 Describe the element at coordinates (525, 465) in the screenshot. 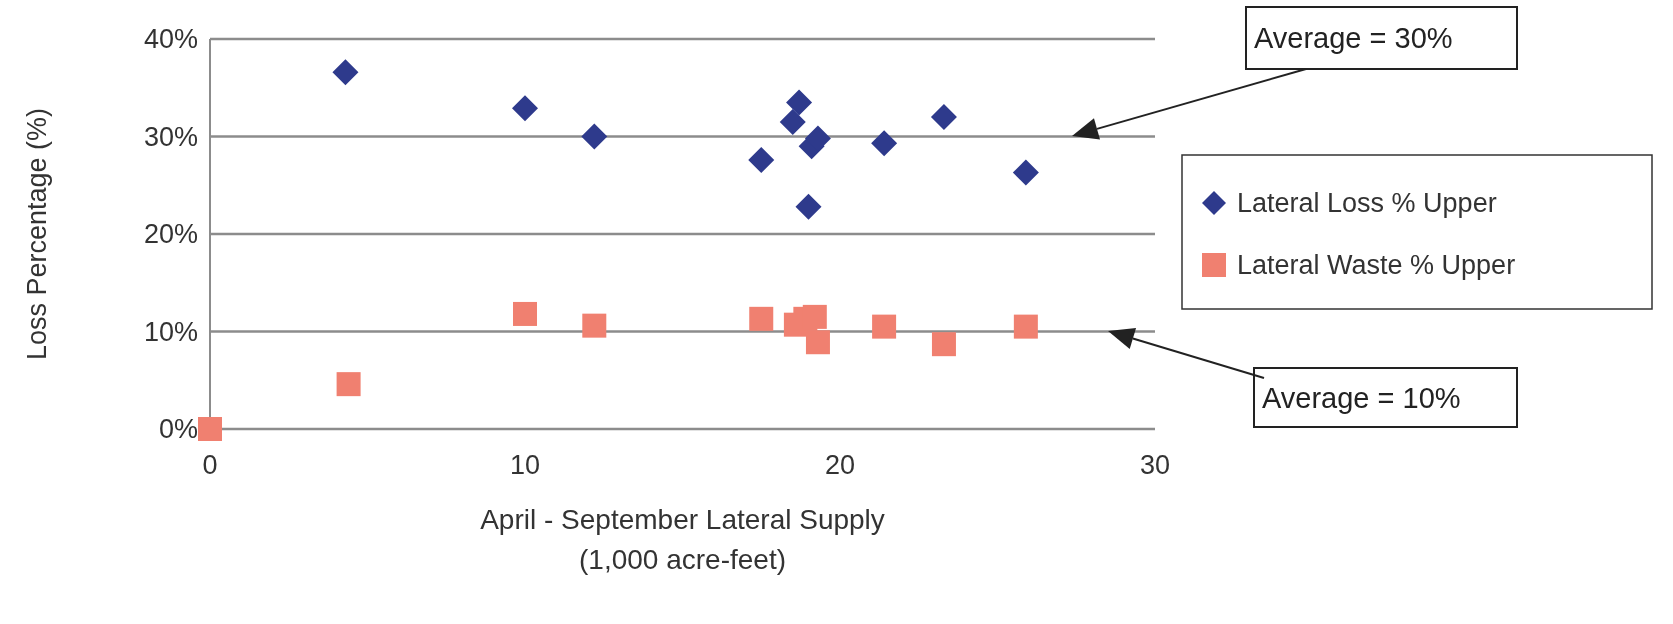

I see `x-tick-label: 10` at that location.